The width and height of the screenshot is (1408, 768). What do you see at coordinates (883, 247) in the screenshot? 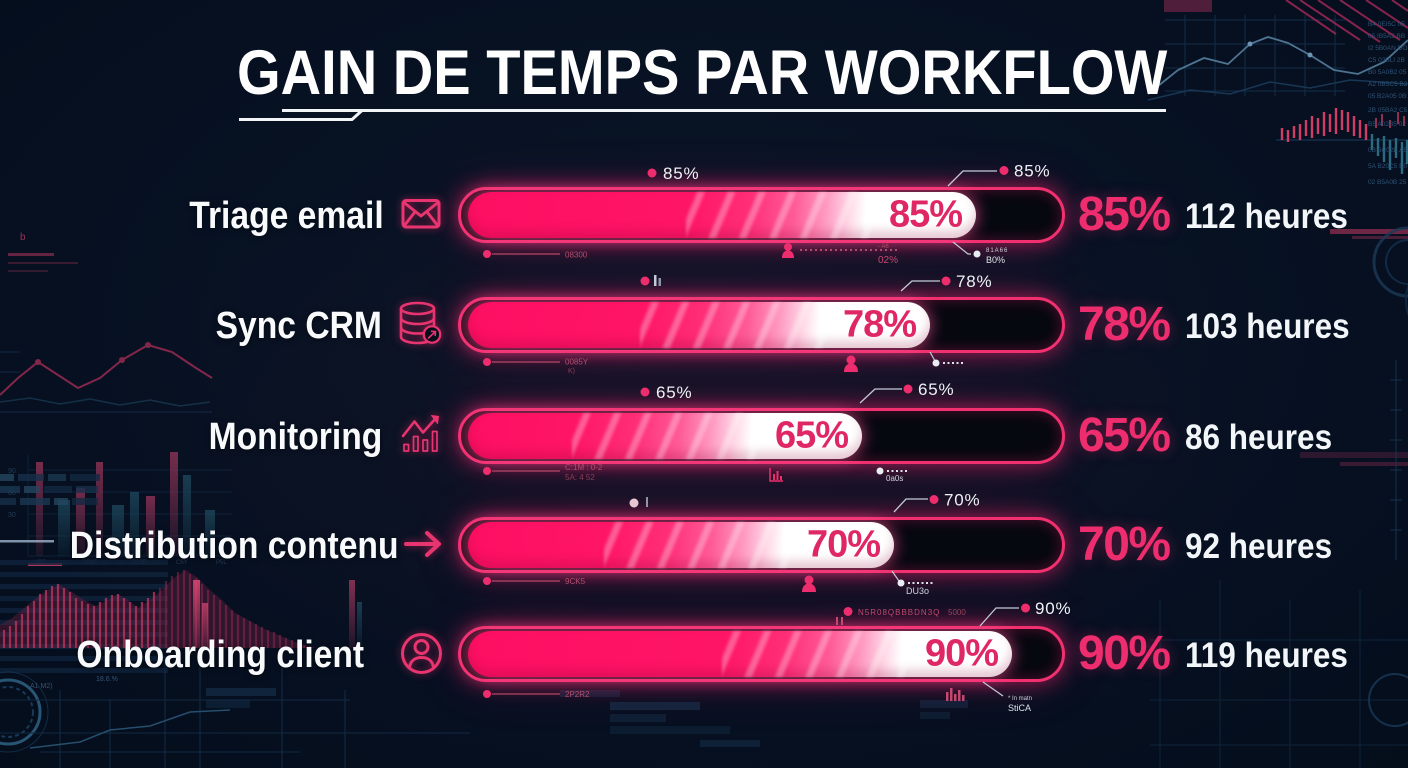
I see `svg-text: - A6` at bounding box center [883, 247].